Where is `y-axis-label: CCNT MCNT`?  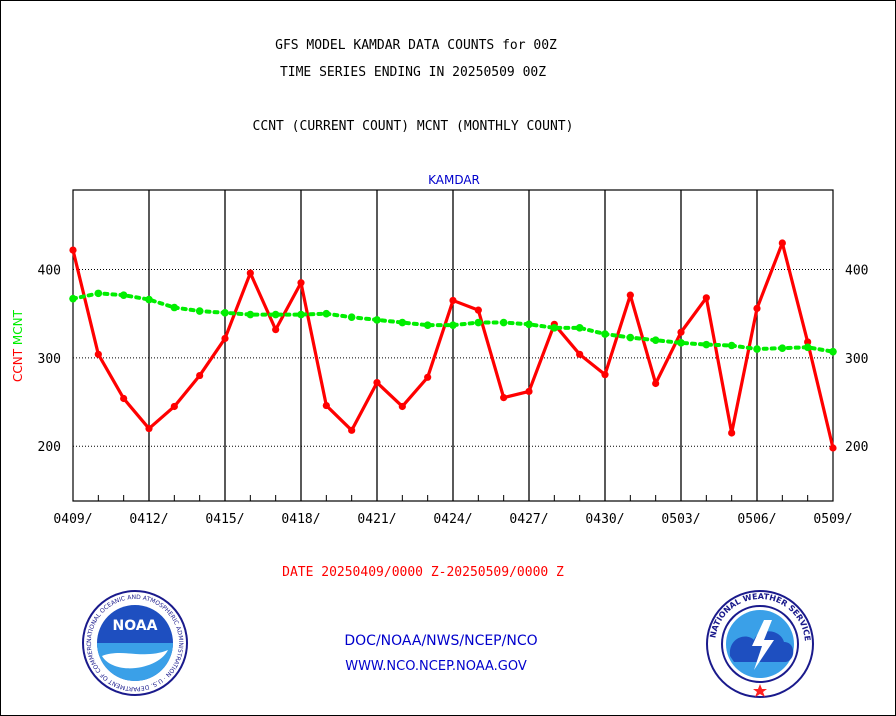
y-axis-label: CCNT MCNT is located at coordinates (18, 345).